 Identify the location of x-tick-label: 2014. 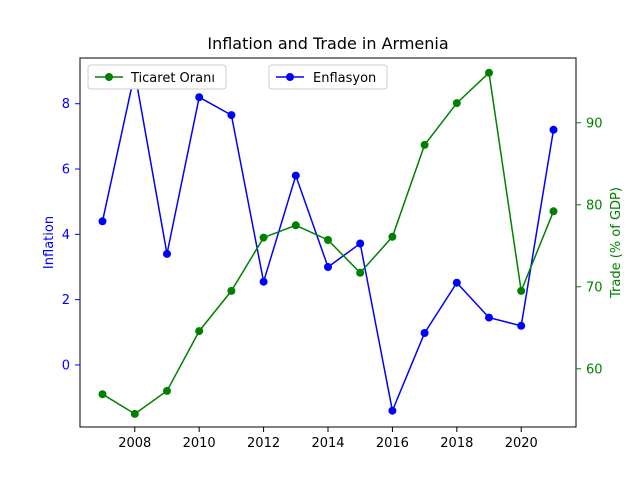
(327, 443).